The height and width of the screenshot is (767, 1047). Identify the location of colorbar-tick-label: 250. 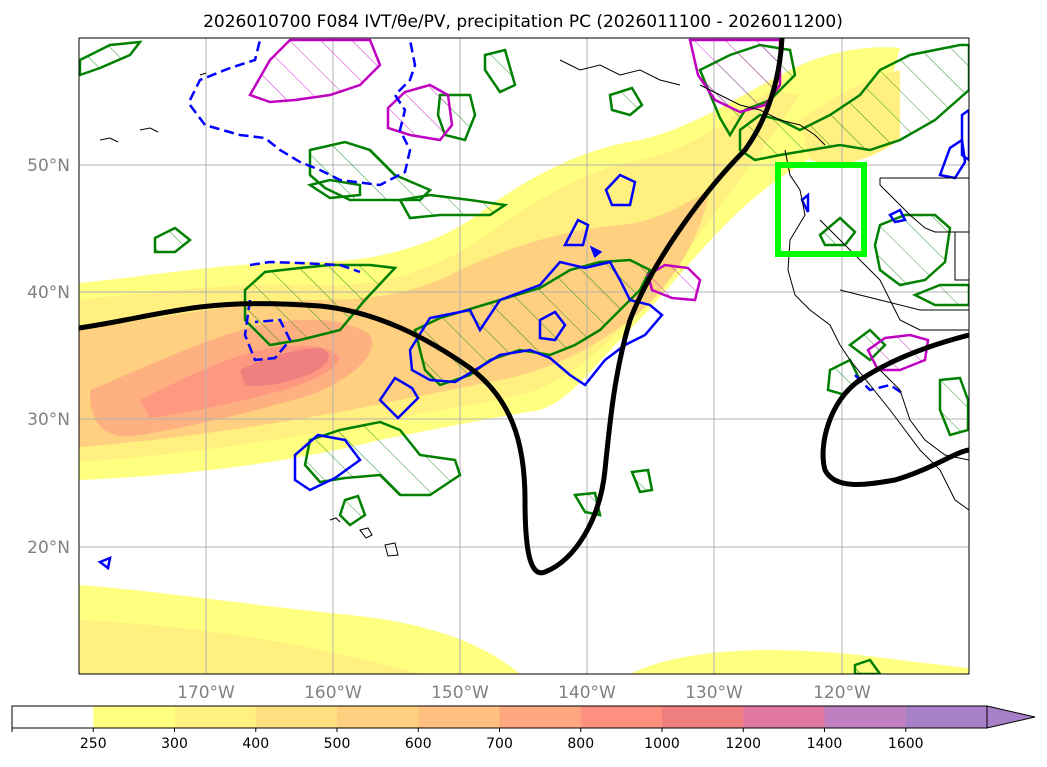
(93, 744).